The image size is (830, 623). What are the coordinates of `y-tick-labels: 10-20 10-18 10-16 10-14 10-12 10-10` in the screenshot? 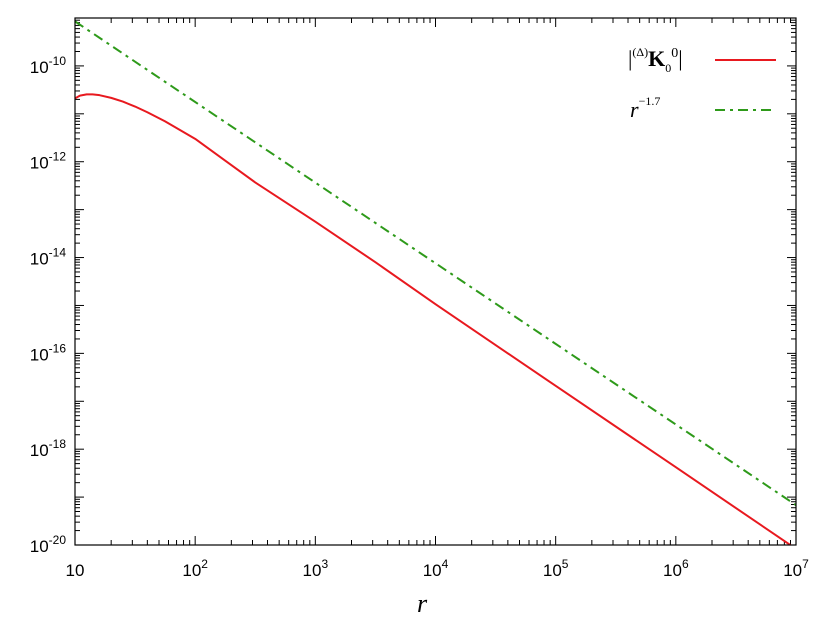 It's located at (48, 305).